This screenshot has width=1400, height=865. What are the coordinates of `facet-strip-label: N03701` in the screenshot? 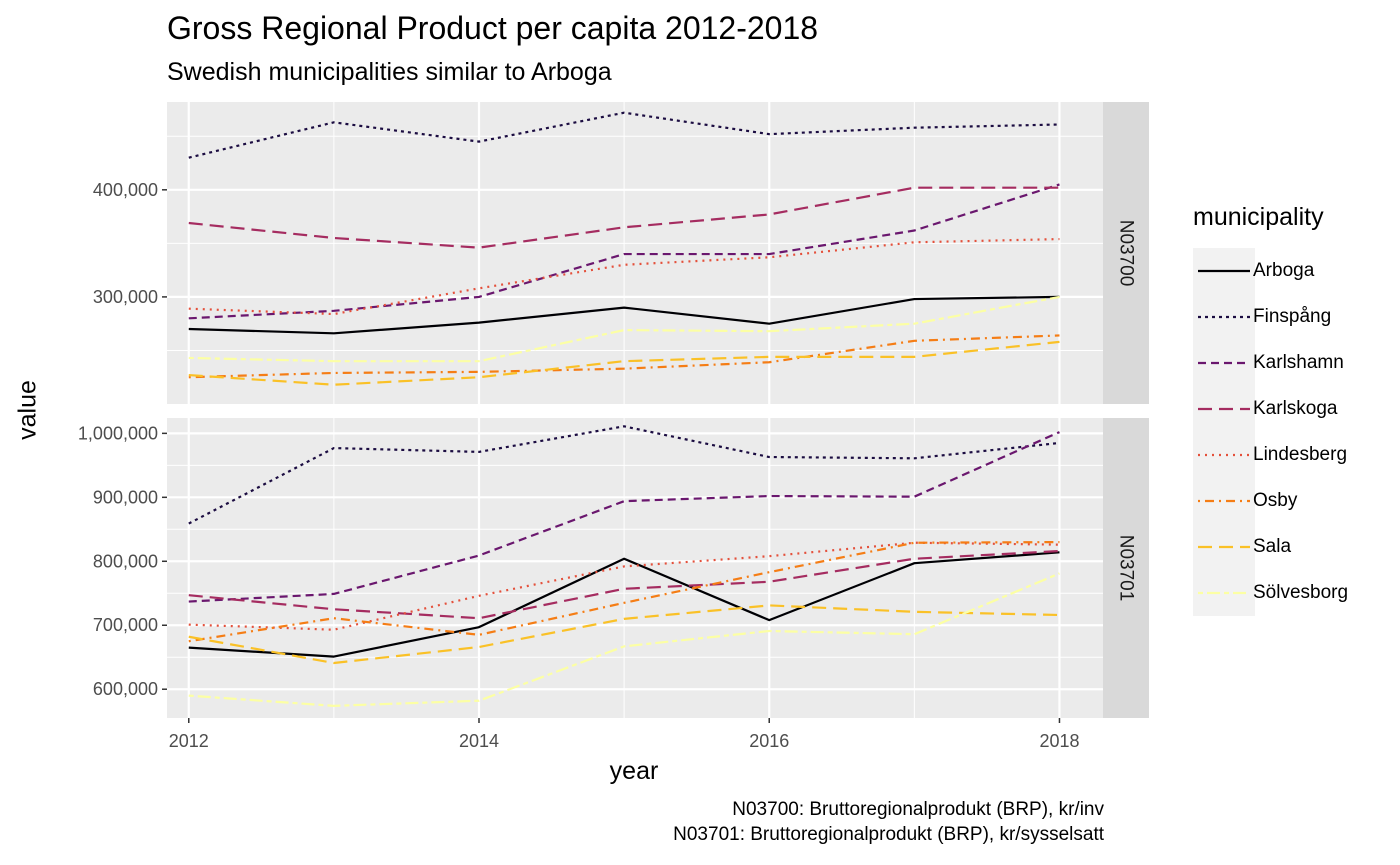 It's located at (1126, 568).